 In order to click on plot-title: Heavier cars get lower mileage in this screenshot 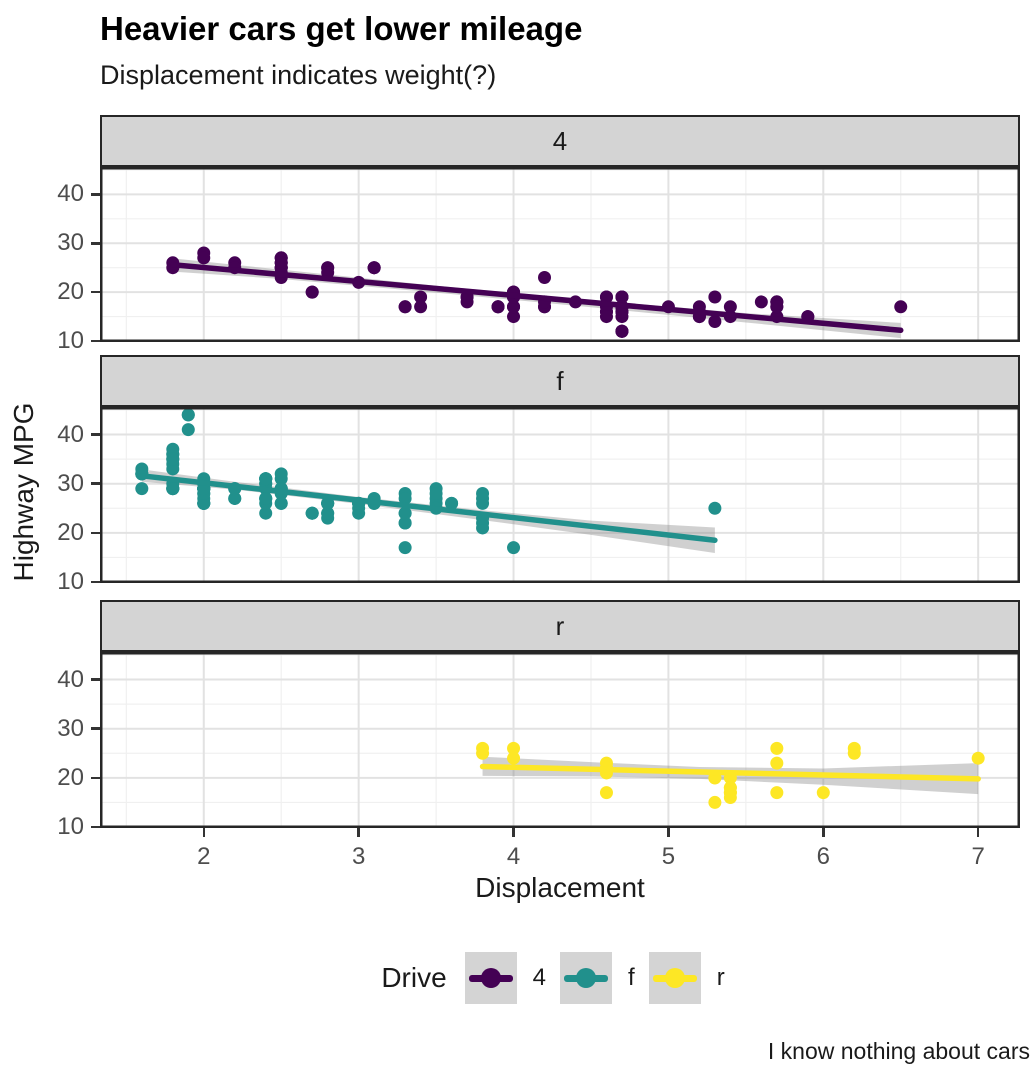, I will do `click(341, 28)`.